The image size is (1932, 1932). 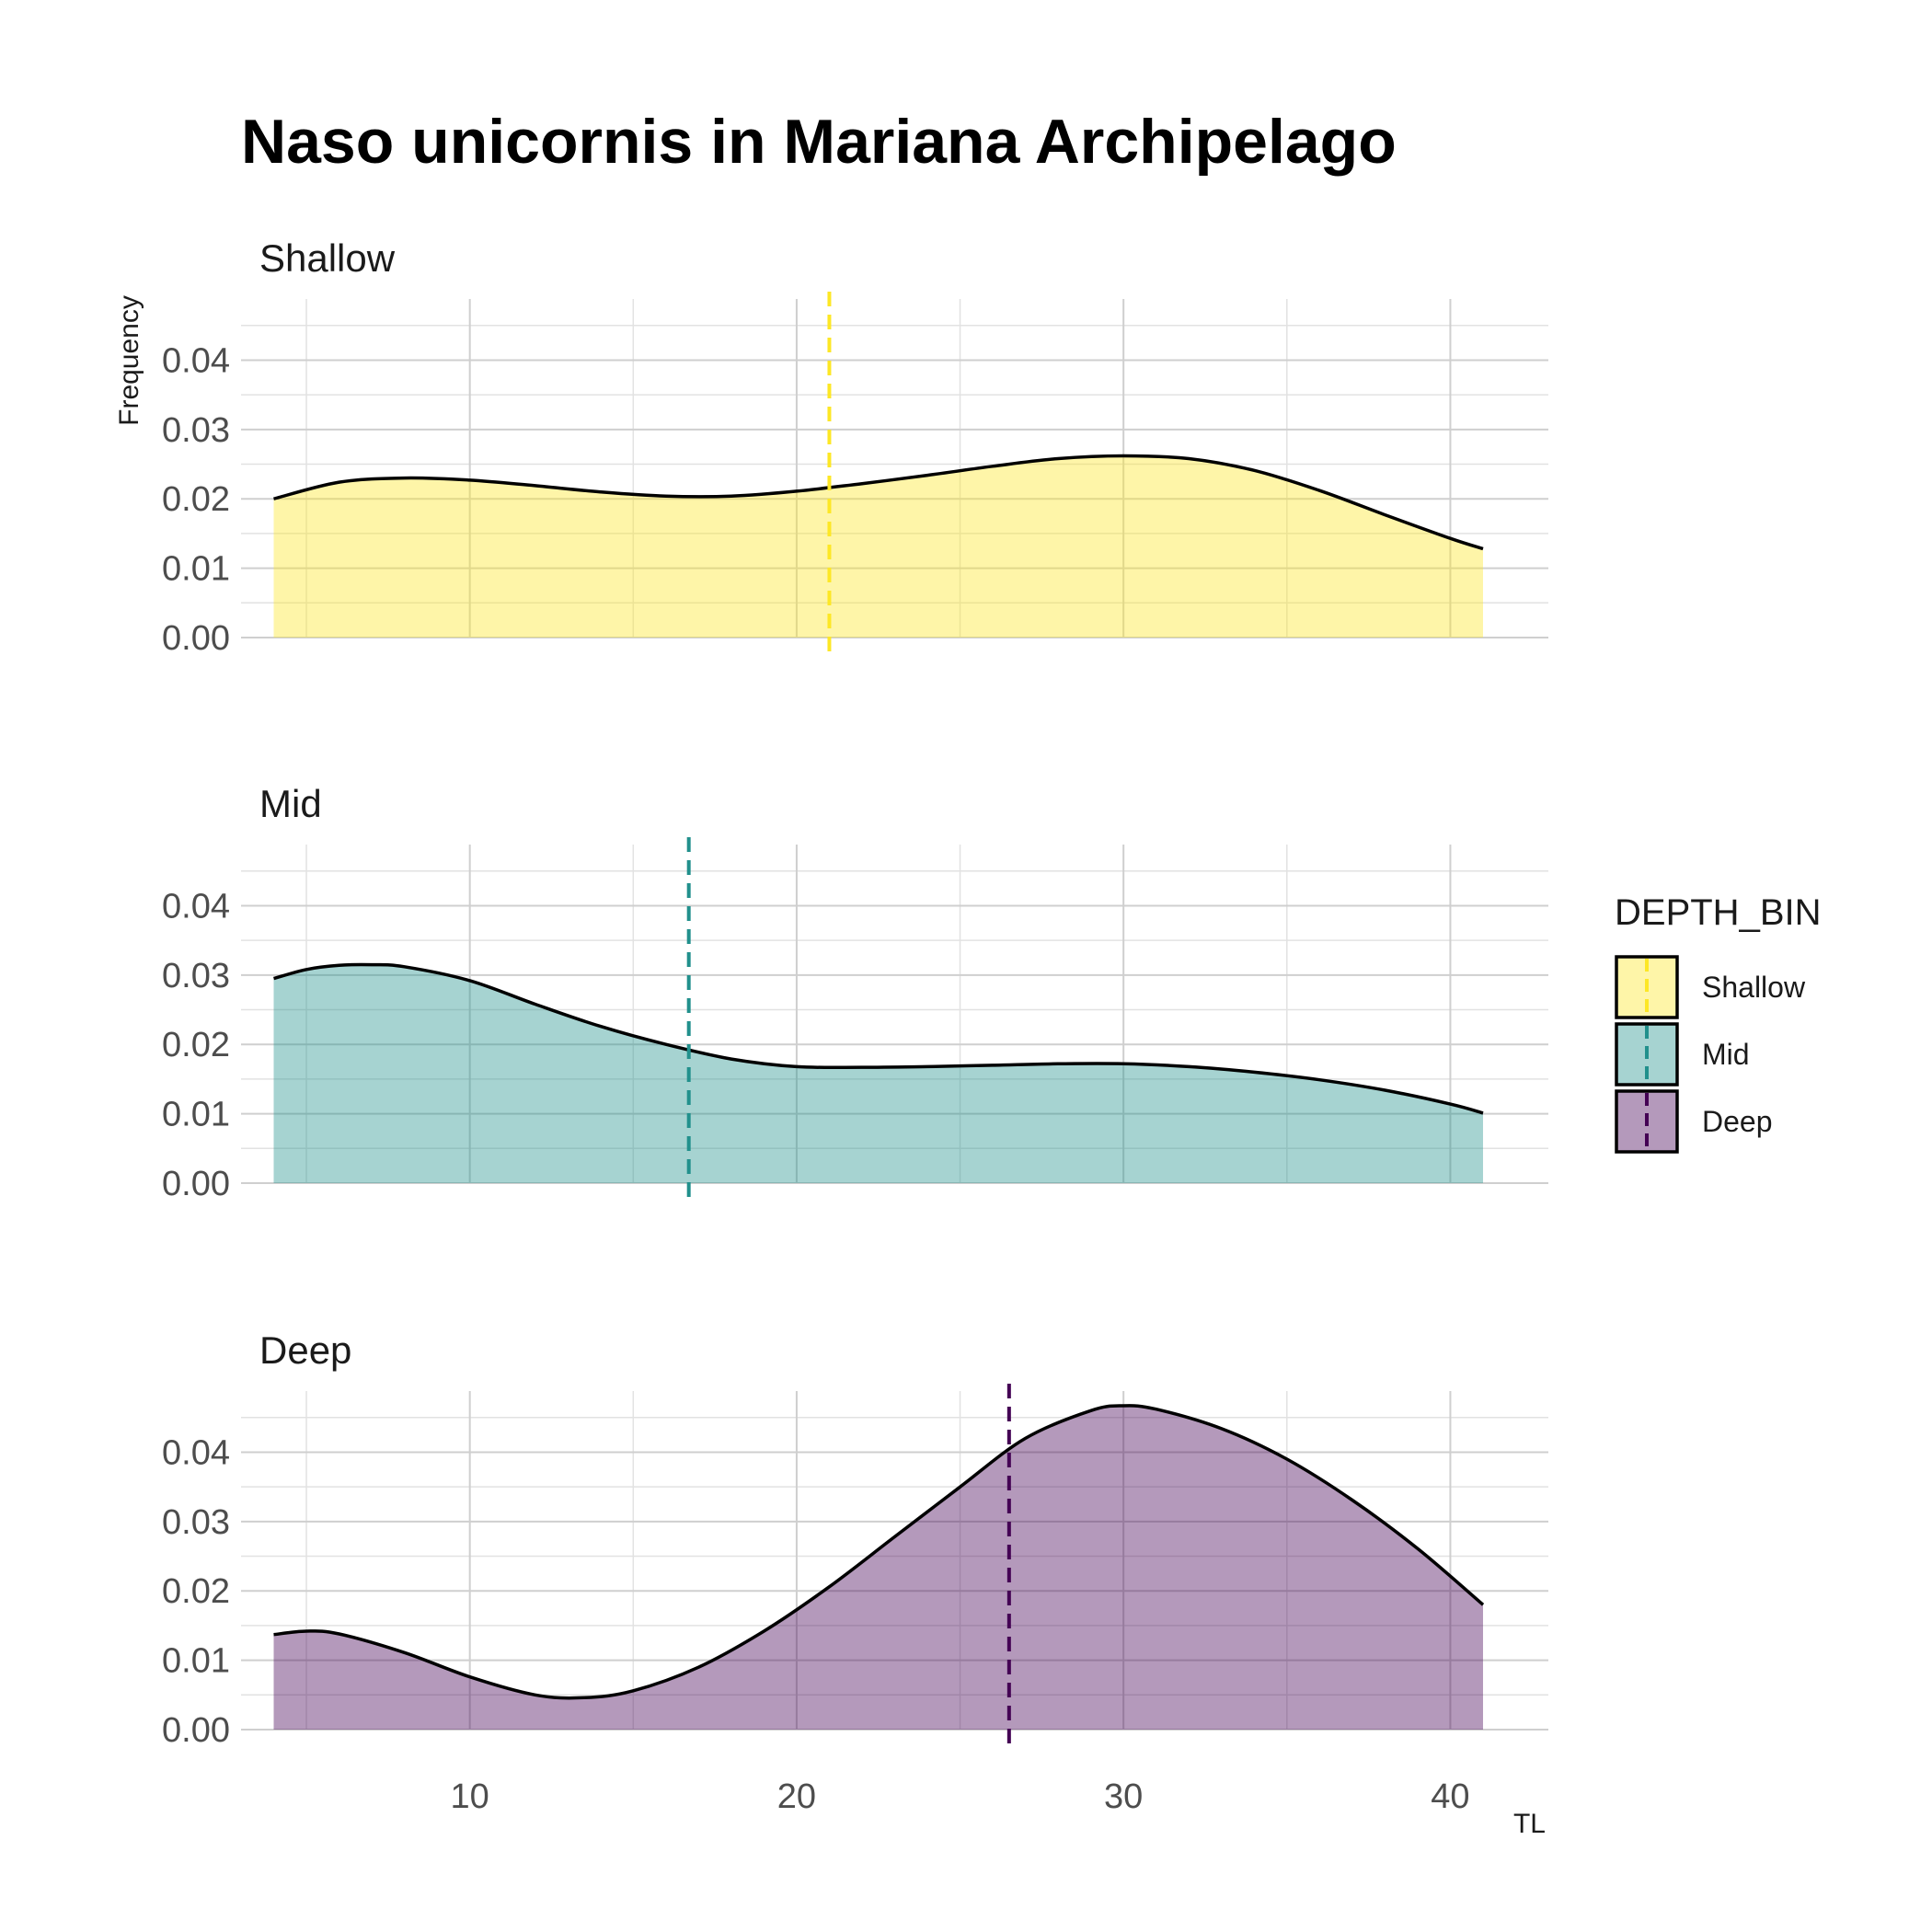 I want to click on density-curve-mid, so click(x=878, y=1038).